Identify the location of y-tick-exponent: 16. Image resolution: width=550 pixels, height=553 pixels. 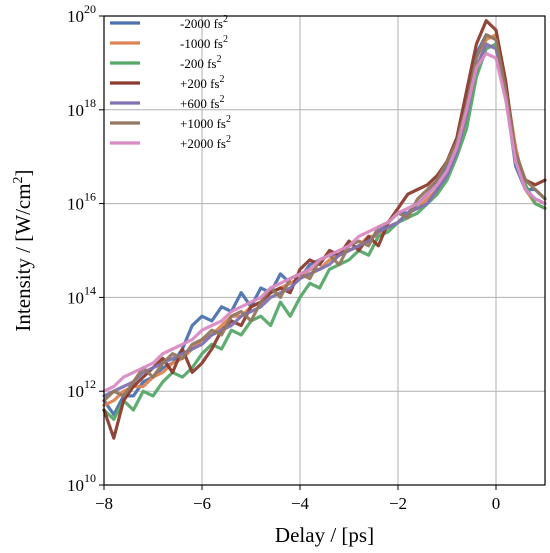
(90, 197).